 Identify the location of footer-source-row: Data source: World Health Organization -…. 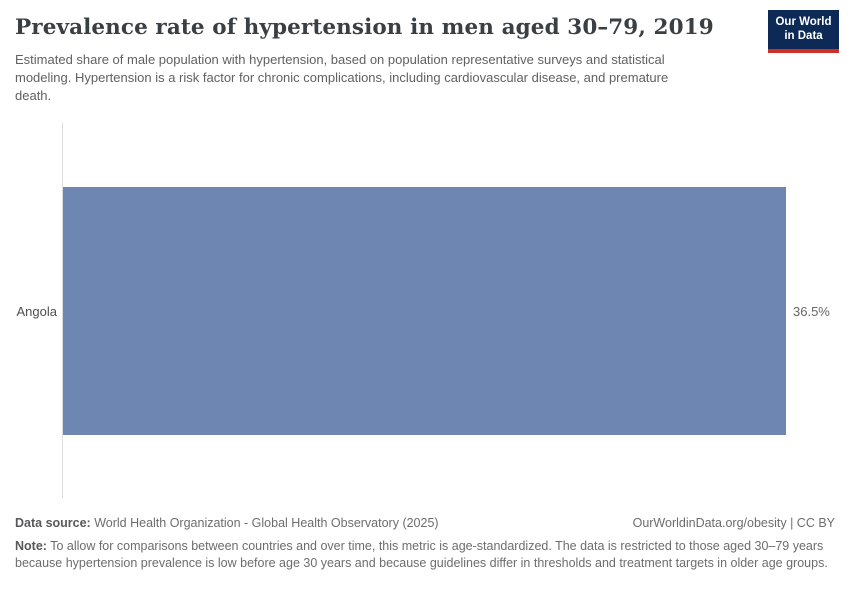
(425, 523).